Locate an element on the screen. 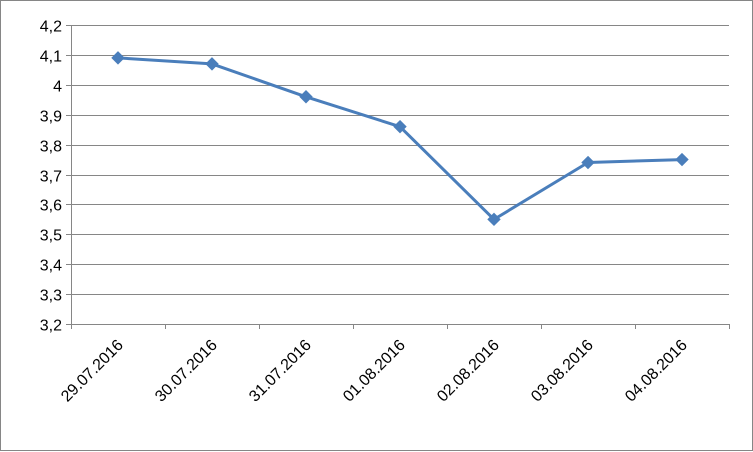 This screenshot has width=753, height=452. y-tick-label: 4 is located at coordinates (57, 87).